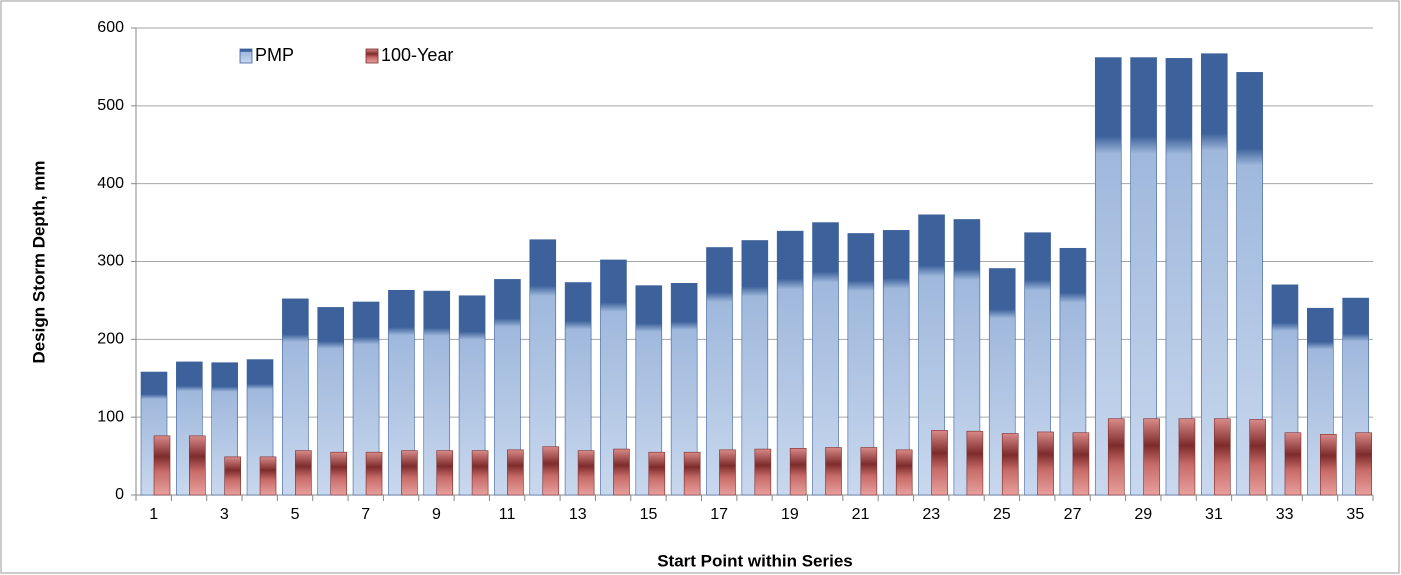  I want to click on y-tick-label: 0, so click(119, 494).